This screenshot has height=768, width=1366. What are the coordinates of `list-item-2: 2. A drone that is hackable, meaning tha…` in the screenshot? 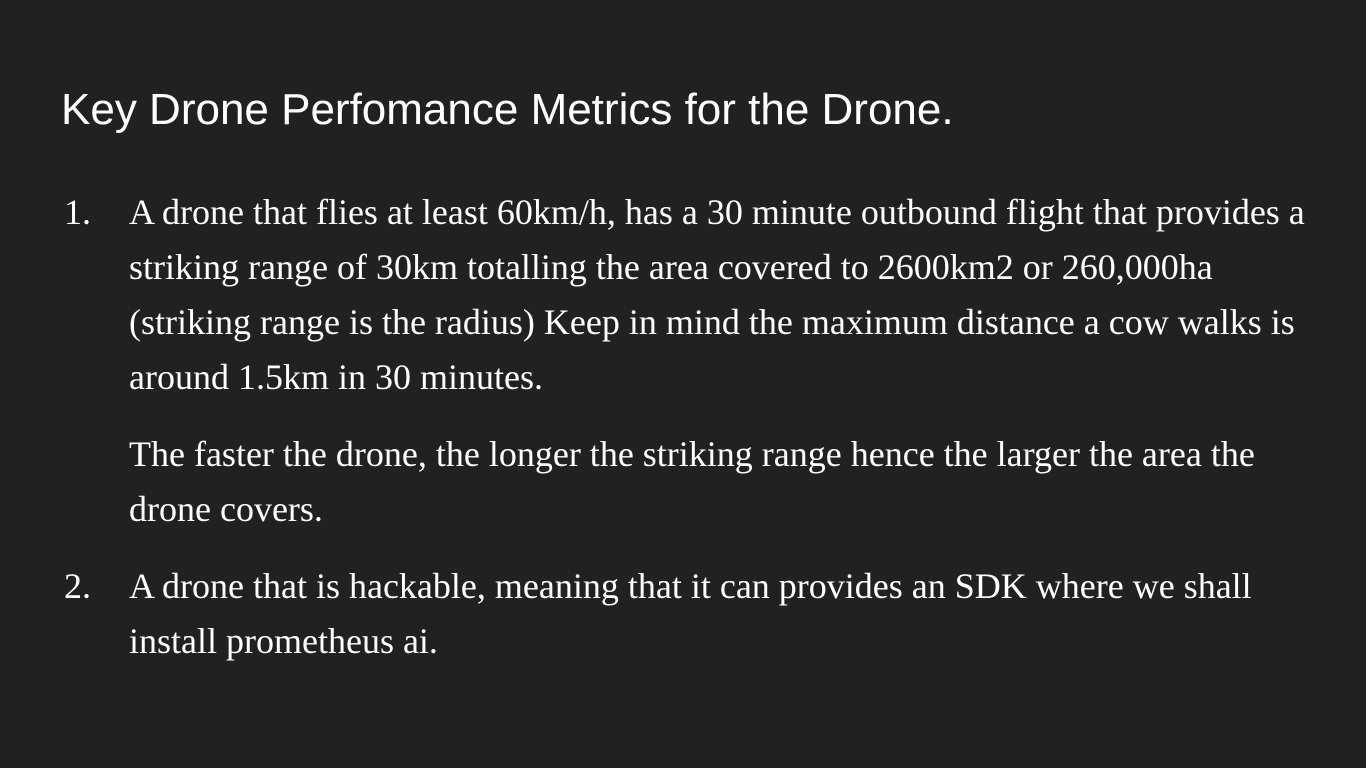 It's located at (686, 614).